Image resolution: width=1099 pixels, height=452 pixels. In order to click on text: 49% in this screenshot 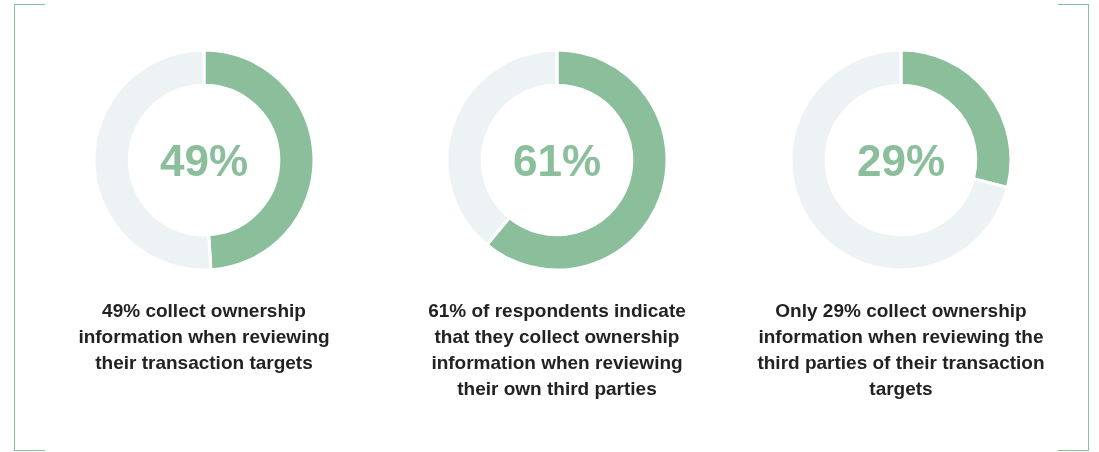, I will do `click(204, 160)`.